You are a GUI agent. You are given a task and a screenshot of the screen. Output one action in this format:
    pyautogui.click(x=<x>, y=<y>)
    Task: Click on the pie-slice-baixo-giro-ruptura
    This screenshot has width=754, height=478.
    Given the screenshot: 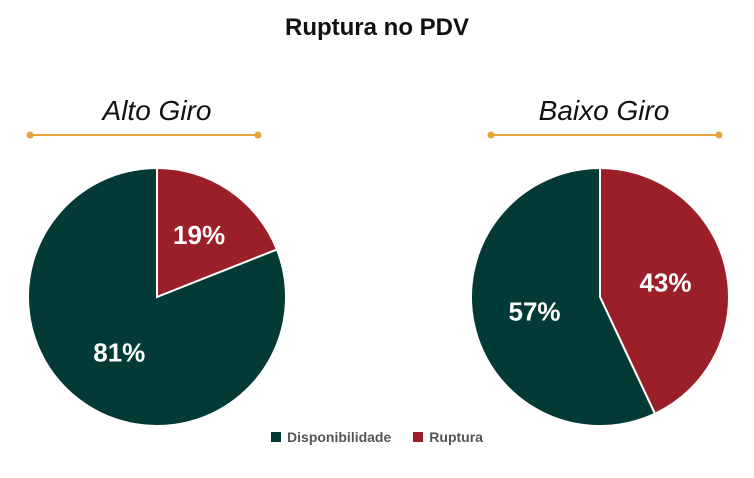 What is the action you would take?
    pyautogui.click(x=664, y=291)
    